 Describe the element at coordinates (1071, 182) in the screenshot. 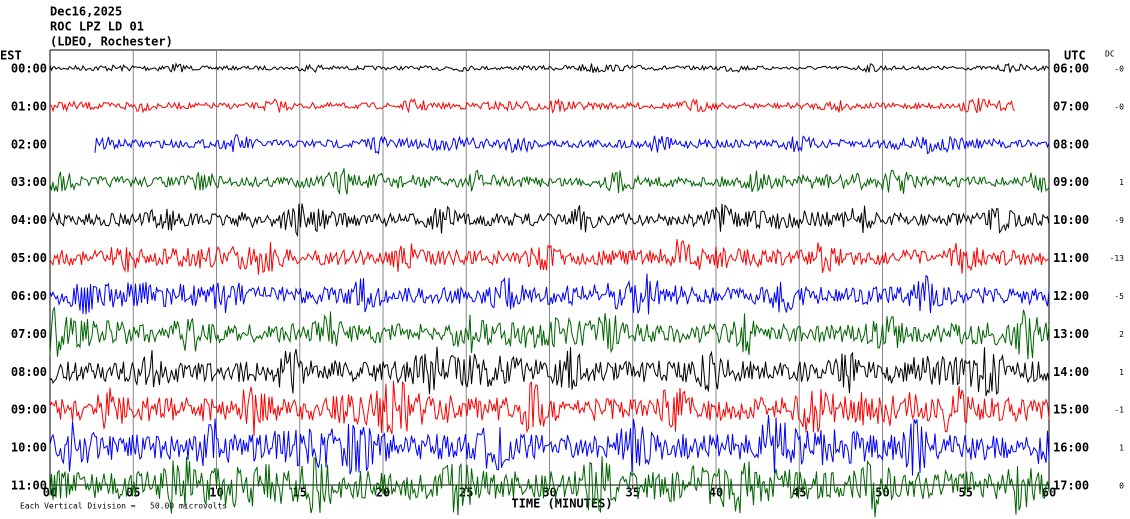

I see `utc-label: 09:00` at that location.